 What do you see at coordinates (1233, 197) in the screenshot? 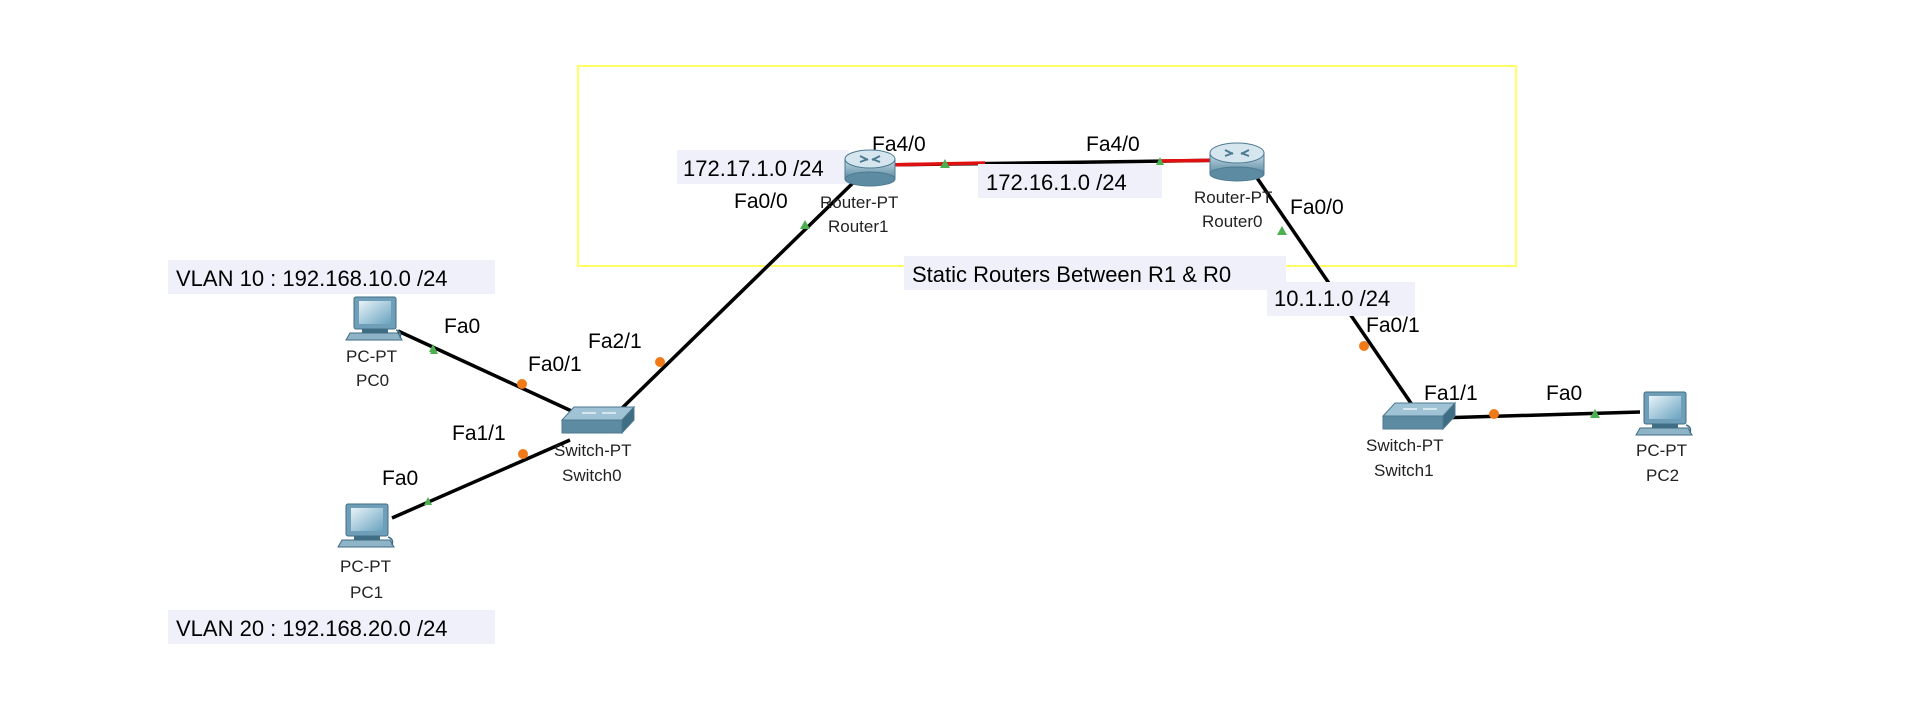
I see `router0-model: Router-PT` at bounding box center [1233, 197].